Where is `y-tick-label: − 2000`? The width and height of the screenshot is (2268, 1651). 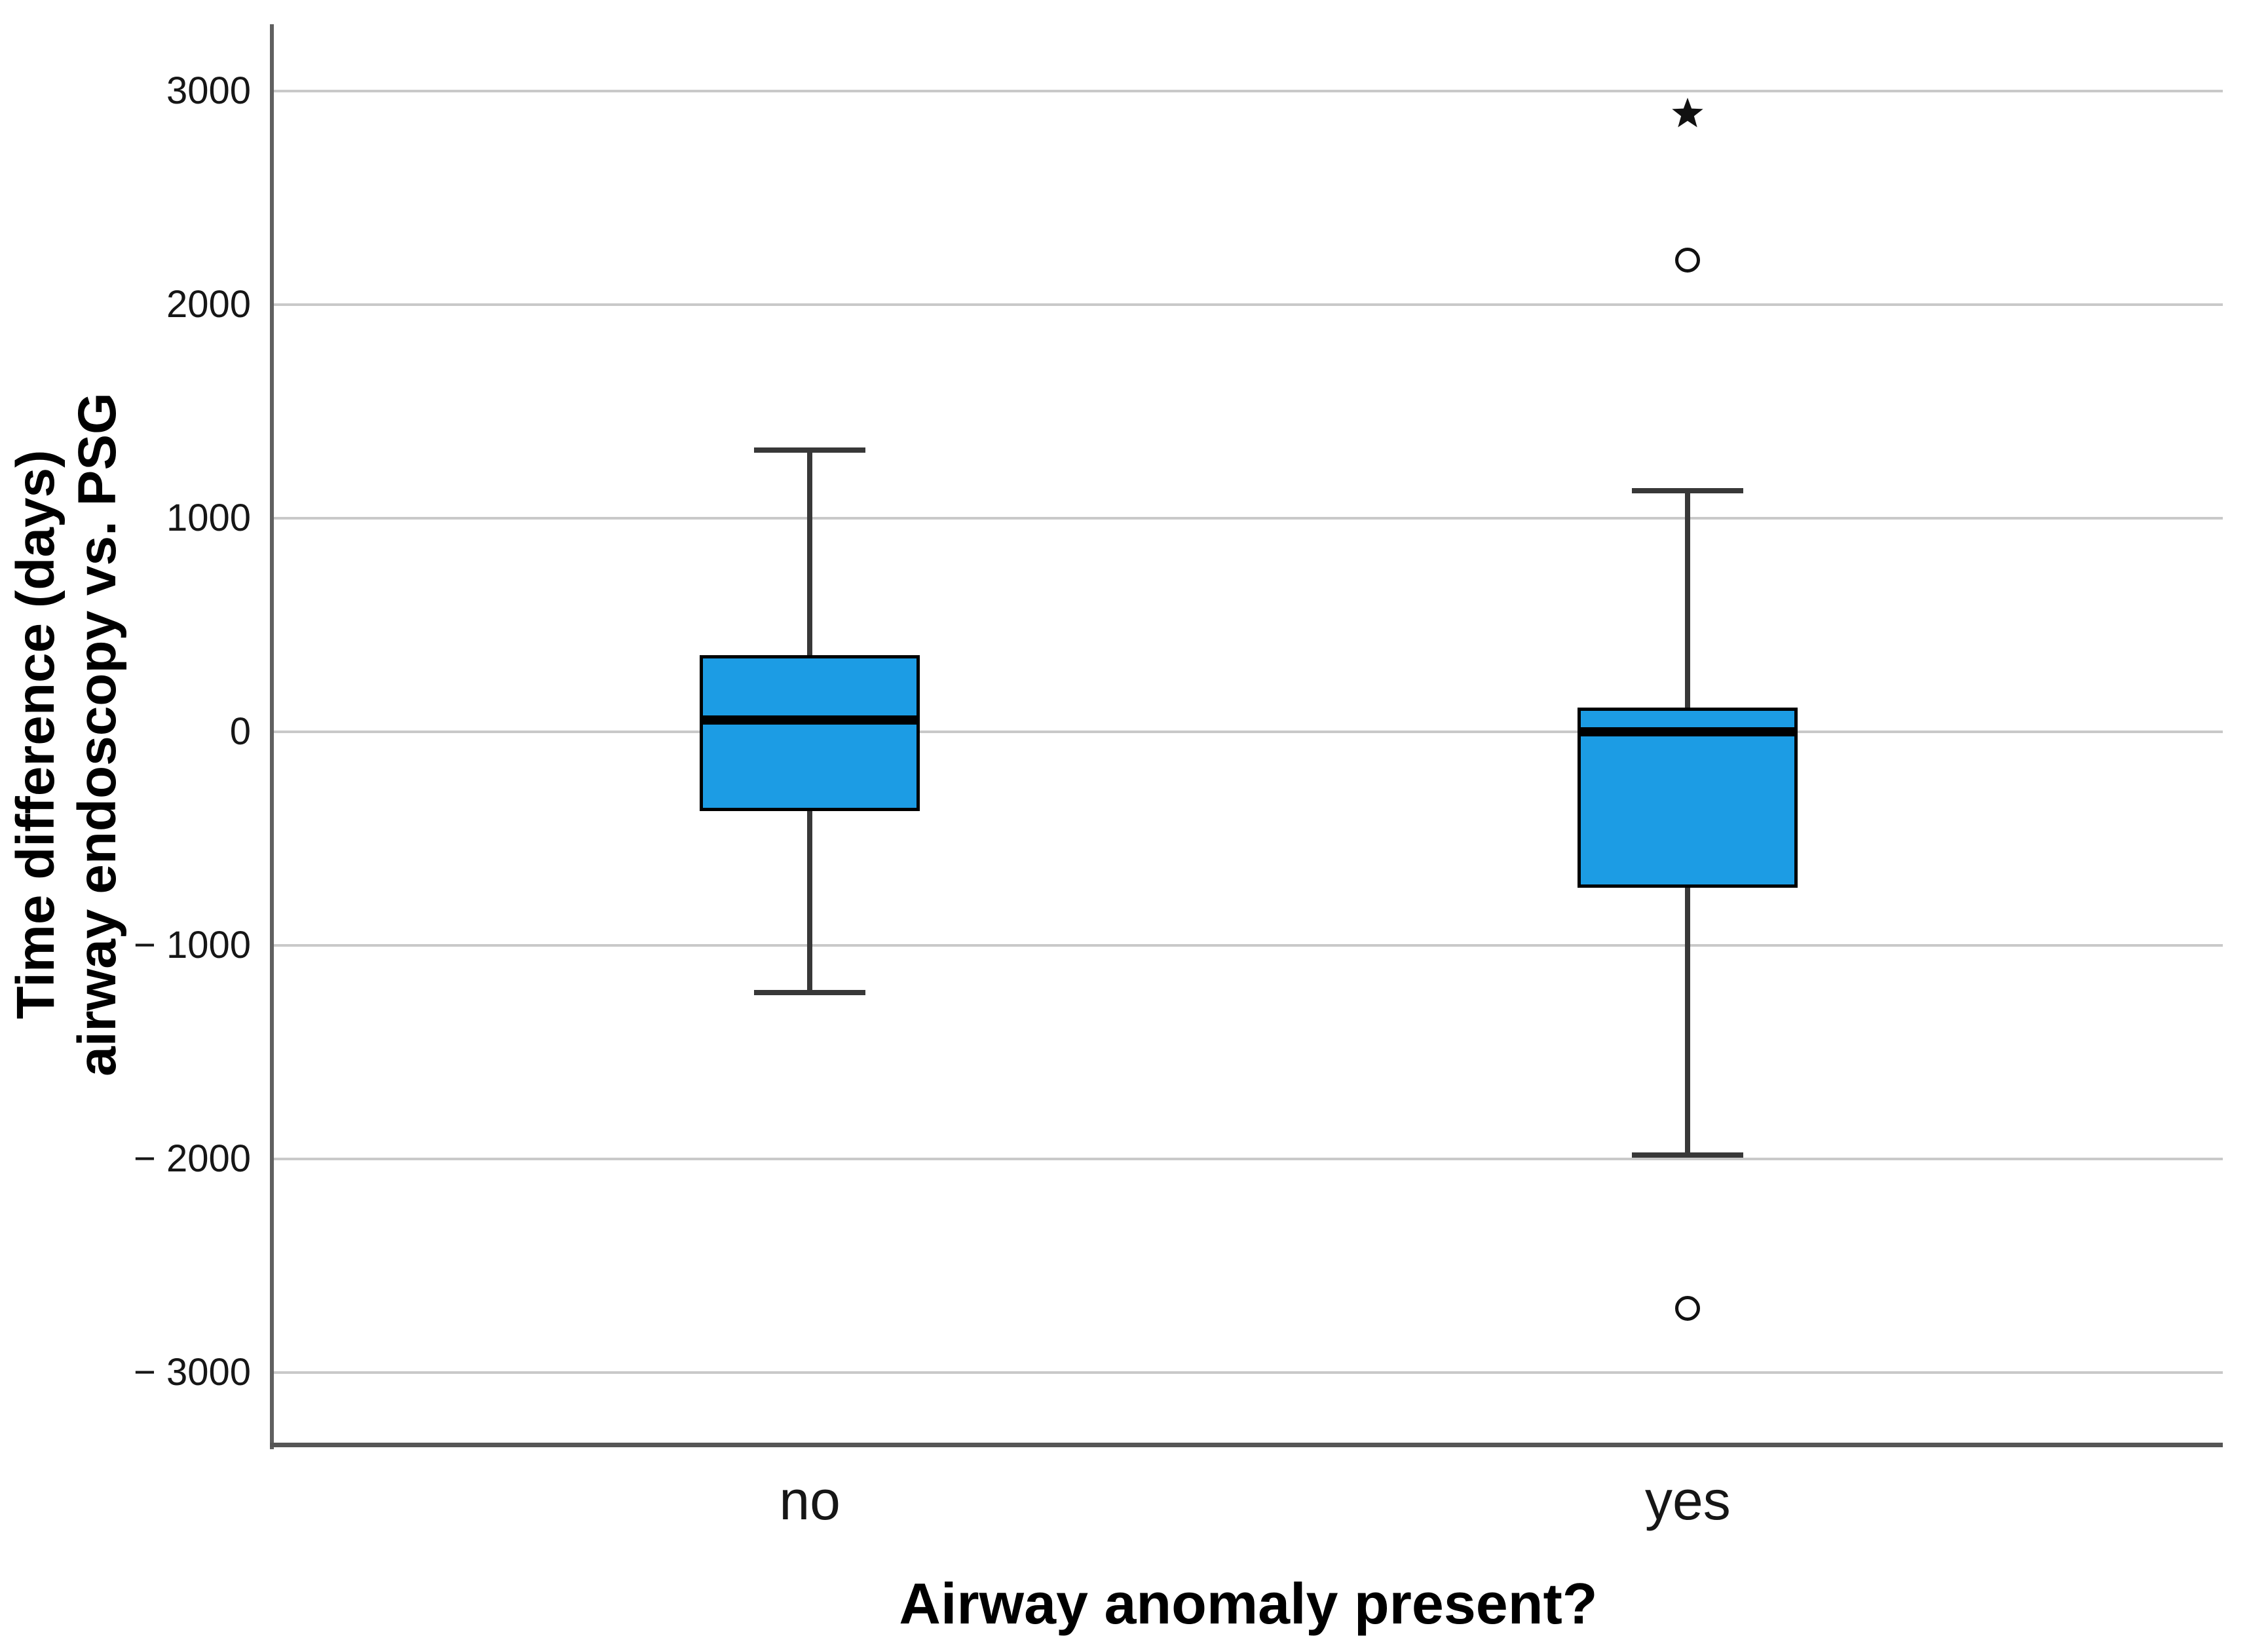 y-tick-label: − 2000 is located at coordinates (192, 1159).